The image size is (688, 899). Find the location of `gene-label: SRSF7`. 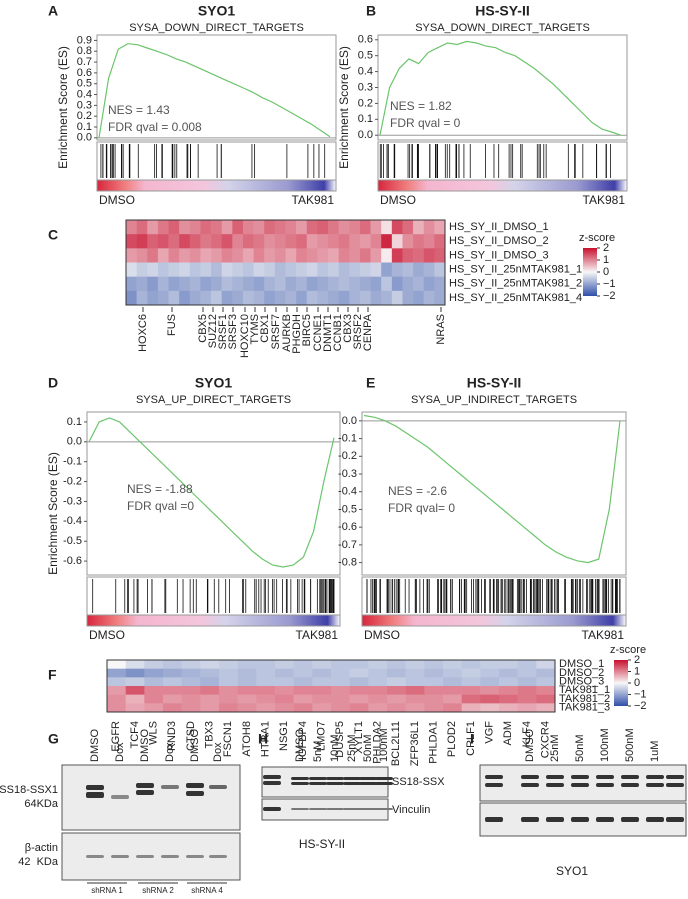

gene-label: SRSF7 is located at coordinates (276, 331).